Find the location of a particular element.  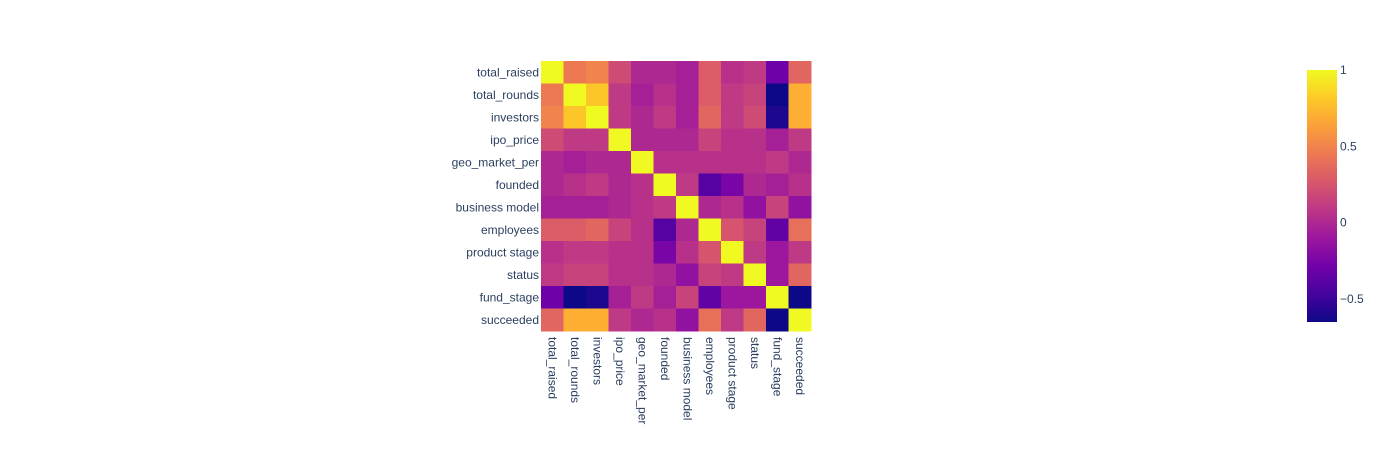

colorbar is located at coordinates (1322, 196).